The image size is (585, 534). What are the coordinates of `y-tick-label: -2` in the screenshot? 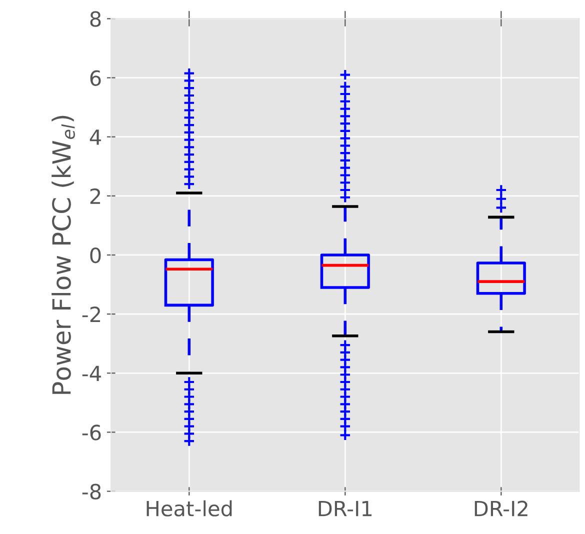 It's located at (91, 314).